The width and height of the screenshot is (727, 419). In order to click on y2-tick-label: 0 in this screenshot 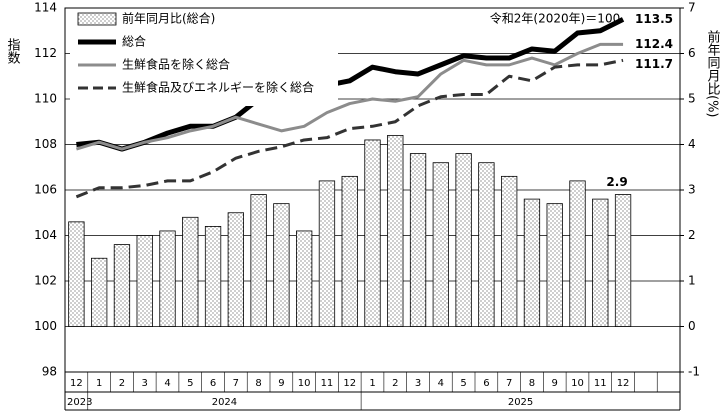, I will do `click(692, 326)`.